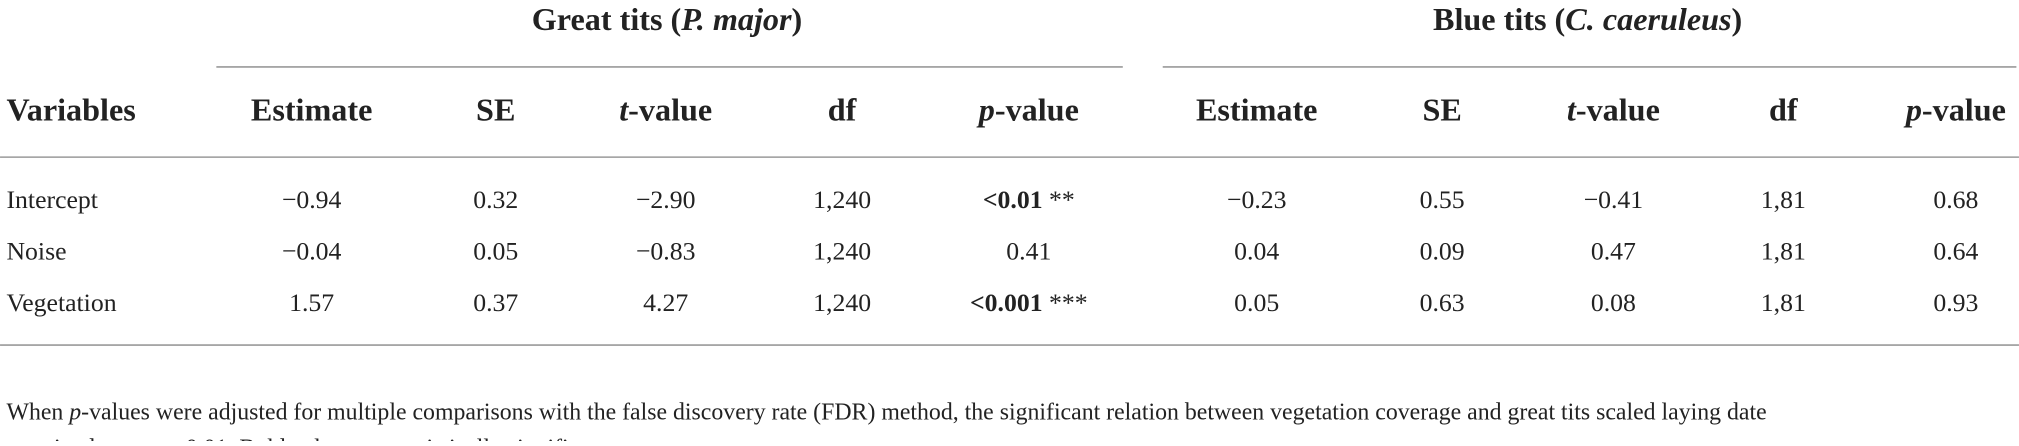  I want to click on text-segment: remained: p, so click(62, 438).